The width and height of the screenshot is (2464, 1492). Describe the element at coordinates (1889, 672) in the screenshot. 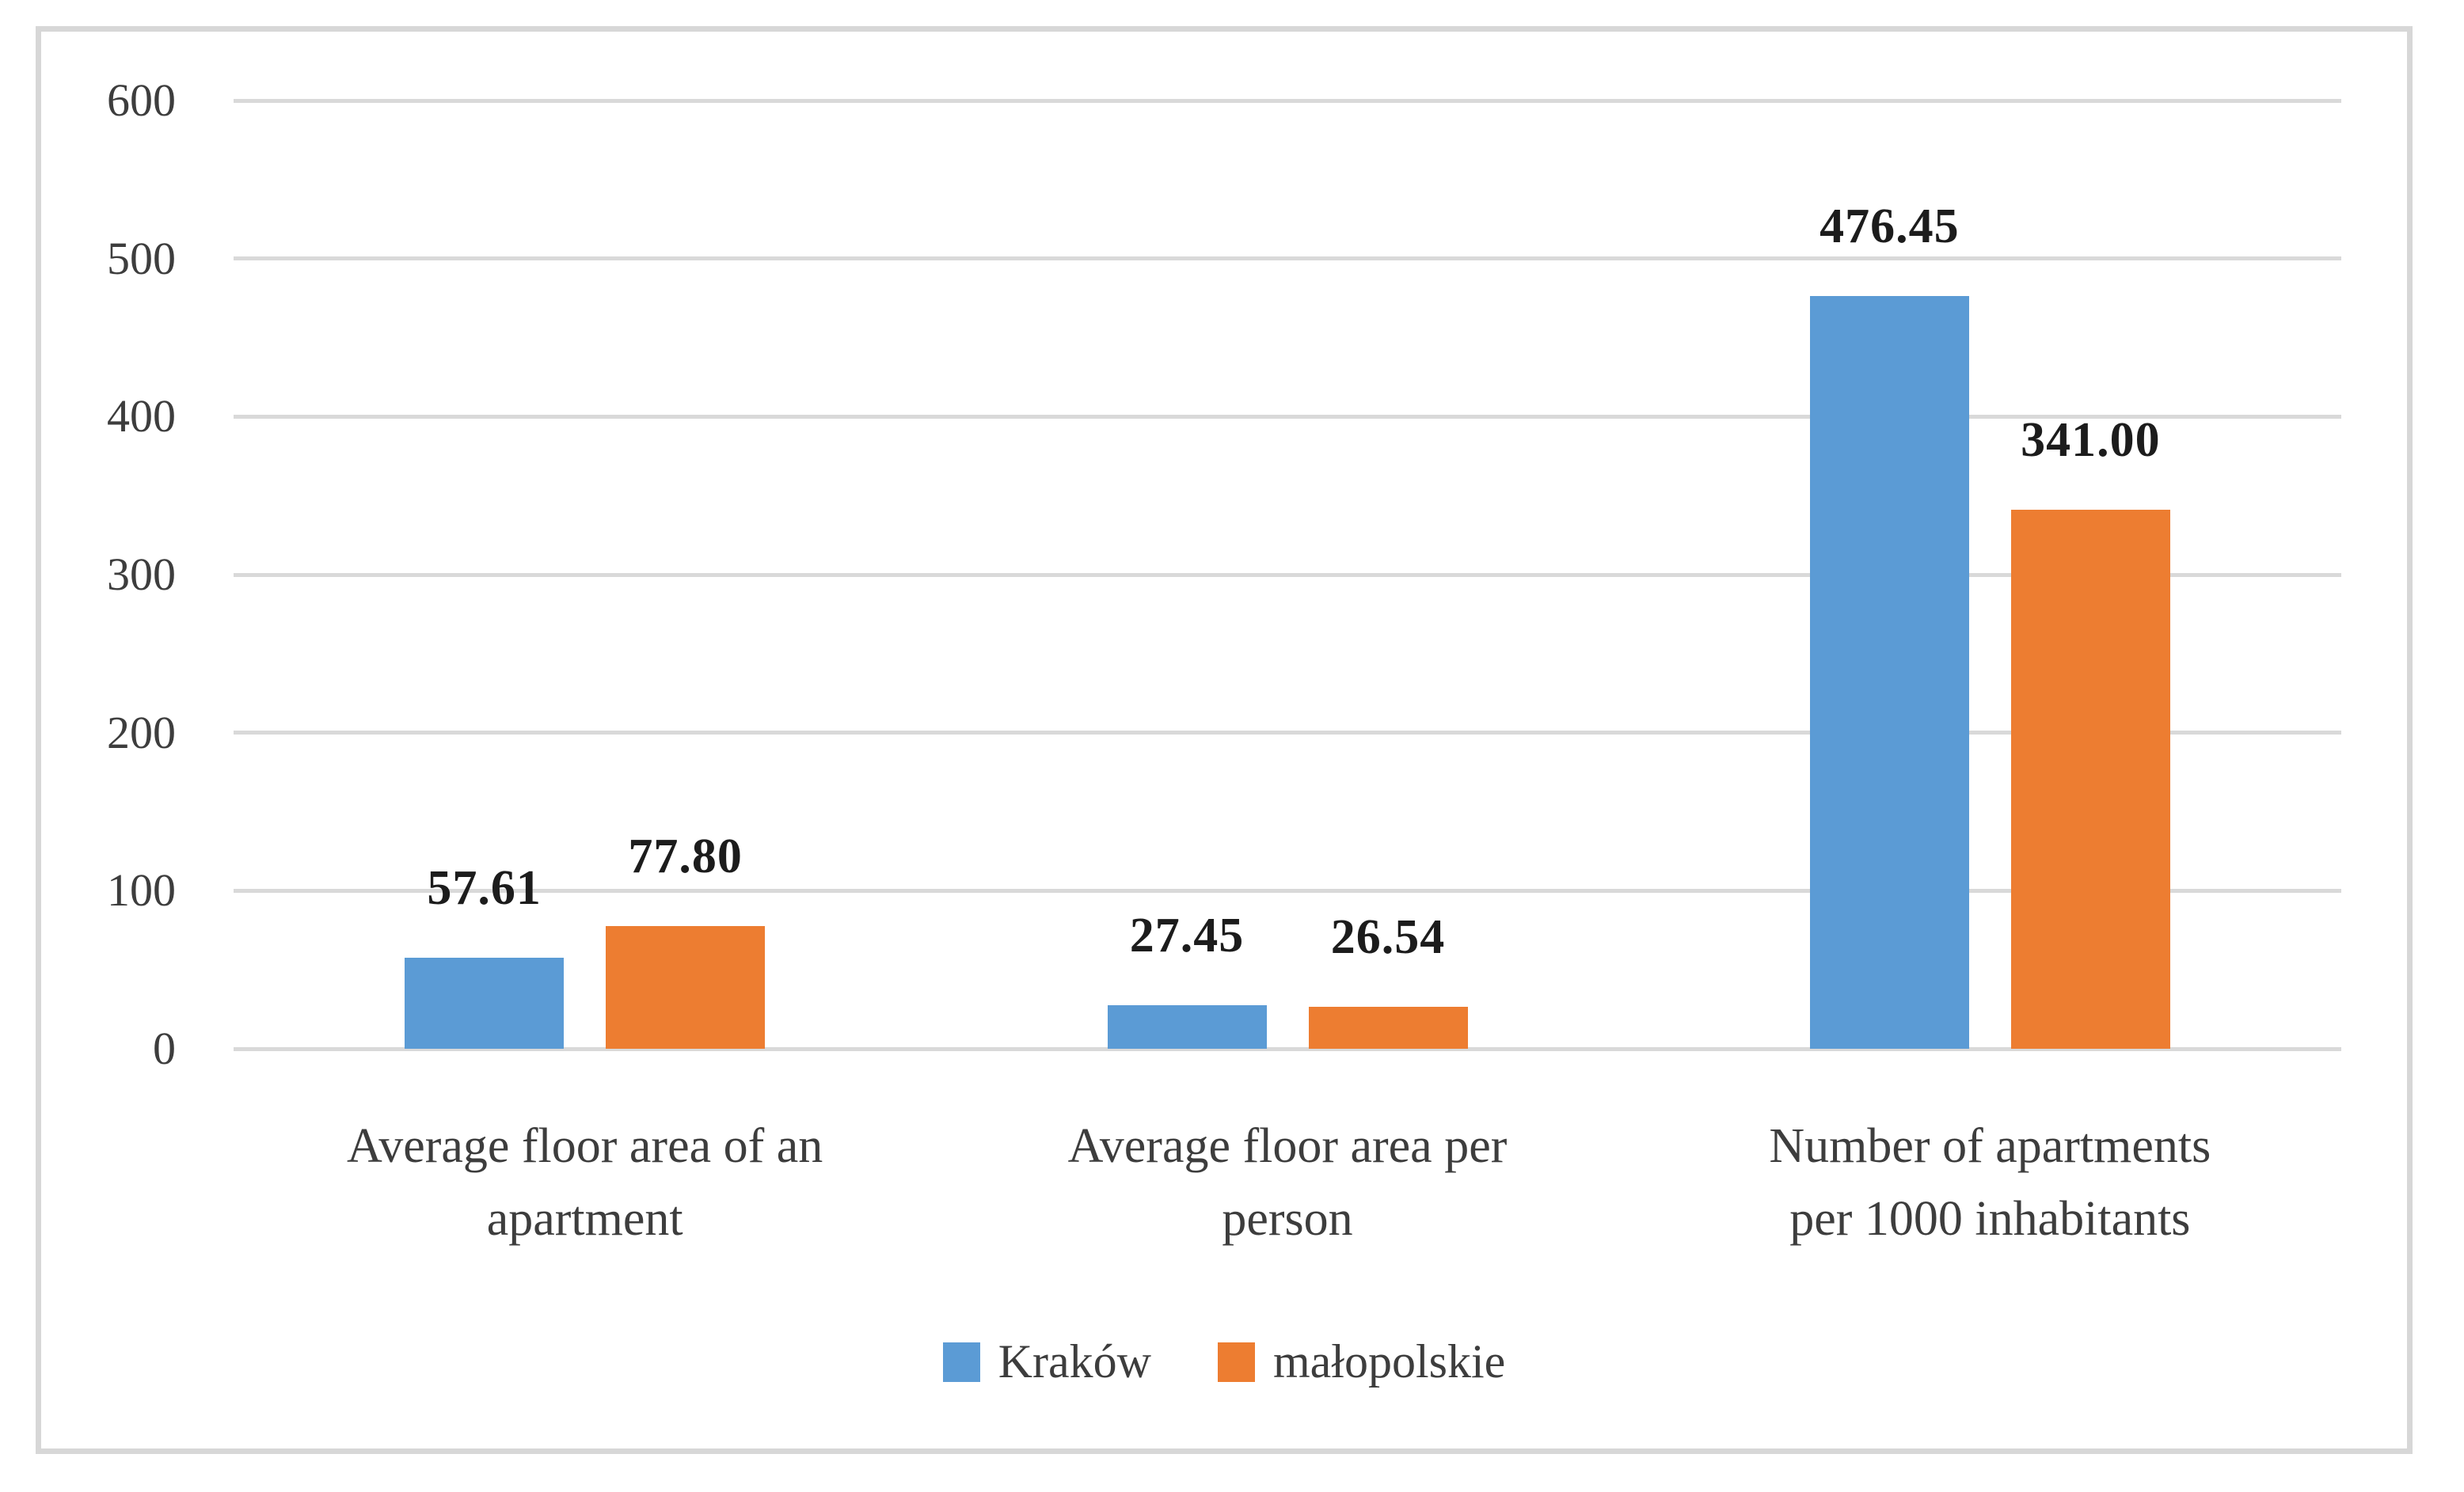

I see `bar-kraków-2` at that location.